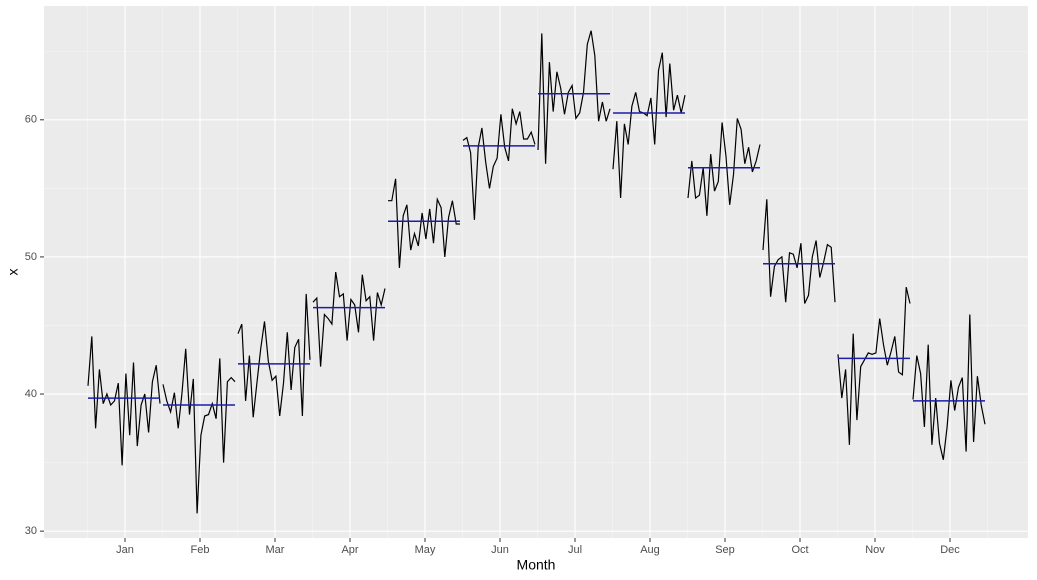 Image resolution: width=1037 pixels, height=580 pixels. Describe the element at coordinates (349, 550) in the screenshot. I see `x-tick-label: Apr` at that location.